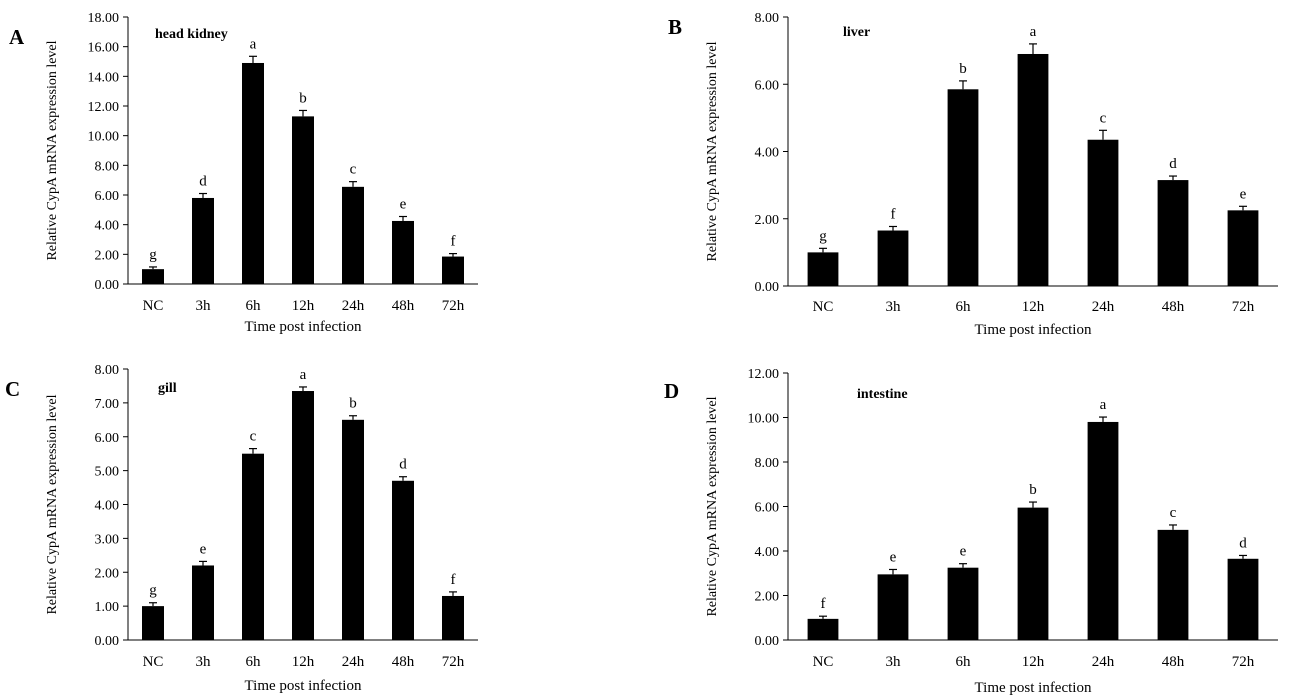 This screenshot has width=1299, height=700. Describe the element at coordinates (893, 607) in the screenshot. I see `panel-d-bar-3h` at that location.